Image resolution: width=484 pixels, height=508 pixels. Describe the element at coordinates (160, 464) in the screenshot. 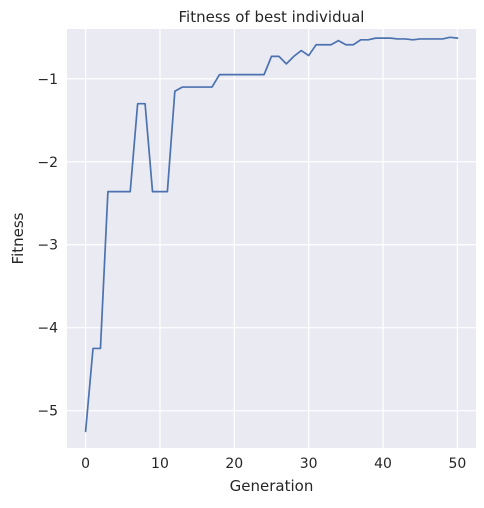

I see `x-tick-label: 10` at that location.